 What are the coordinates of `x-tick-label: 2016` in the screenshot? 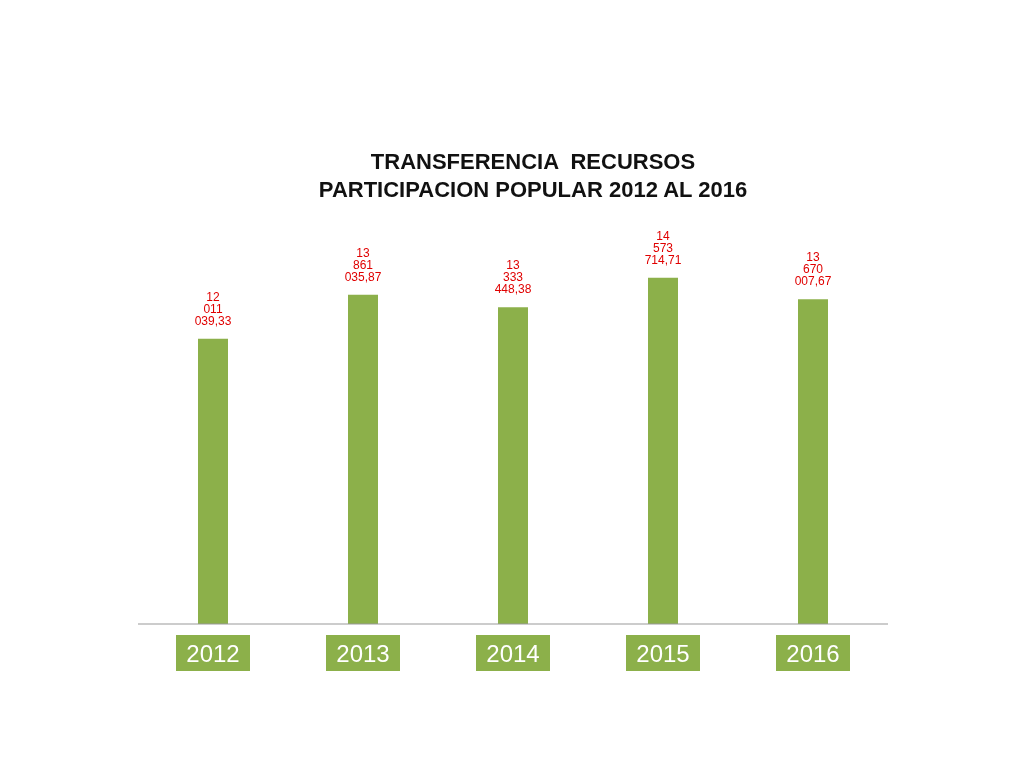 It's located at (813, 653).